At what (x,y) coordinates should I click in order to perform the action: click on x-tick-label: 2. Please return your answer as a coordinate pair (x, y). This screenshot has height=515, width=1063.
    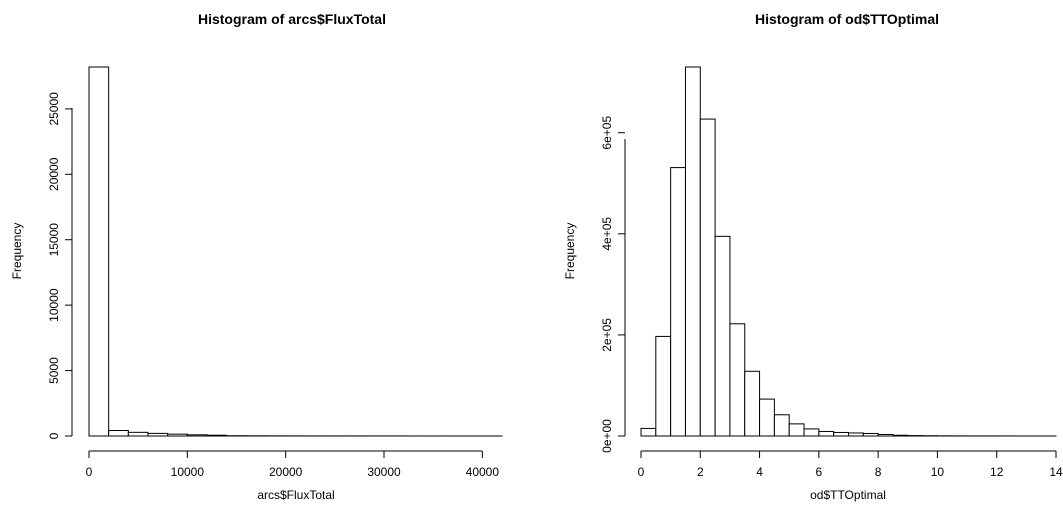
    Looking at the image, I should click on (700, 472).